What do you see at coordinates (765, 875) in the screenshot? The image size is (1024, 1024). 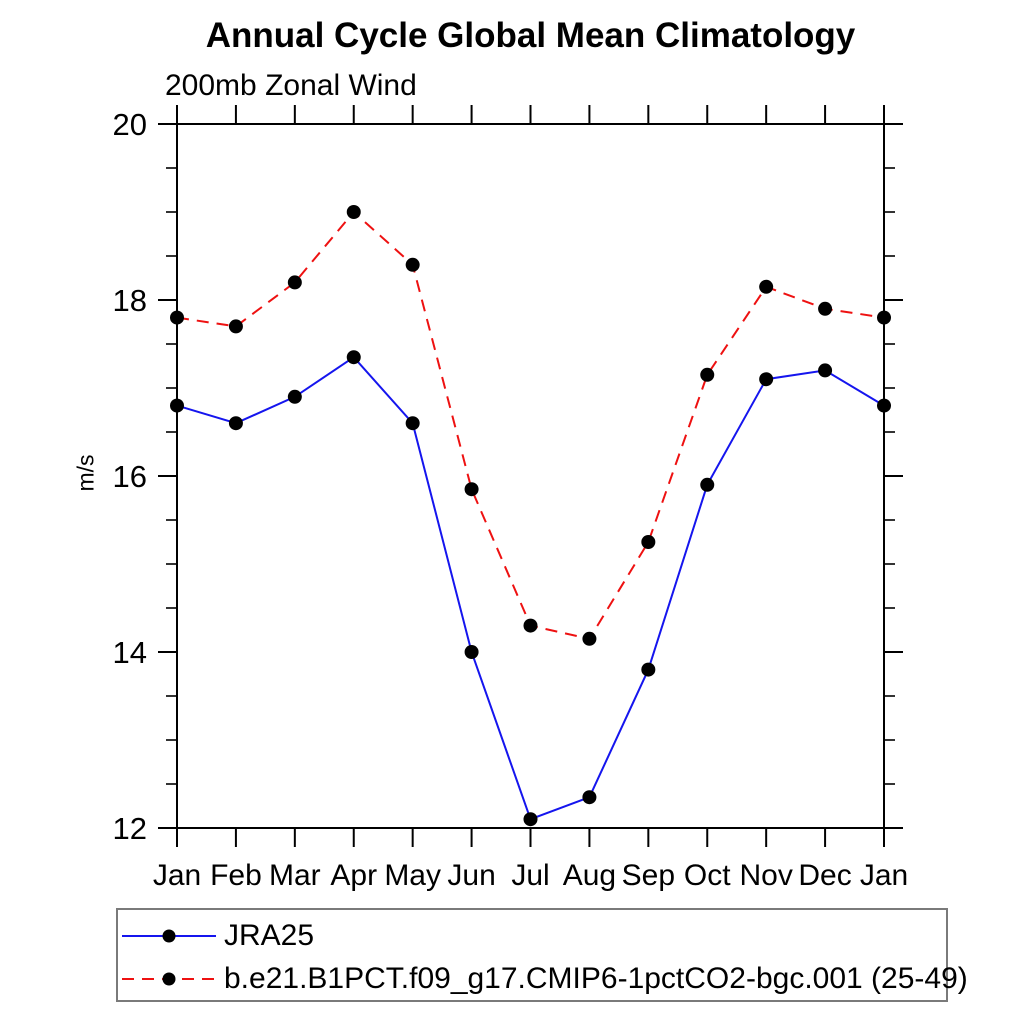 I see `svg-text: Nov` at bounding box center [765, 875].